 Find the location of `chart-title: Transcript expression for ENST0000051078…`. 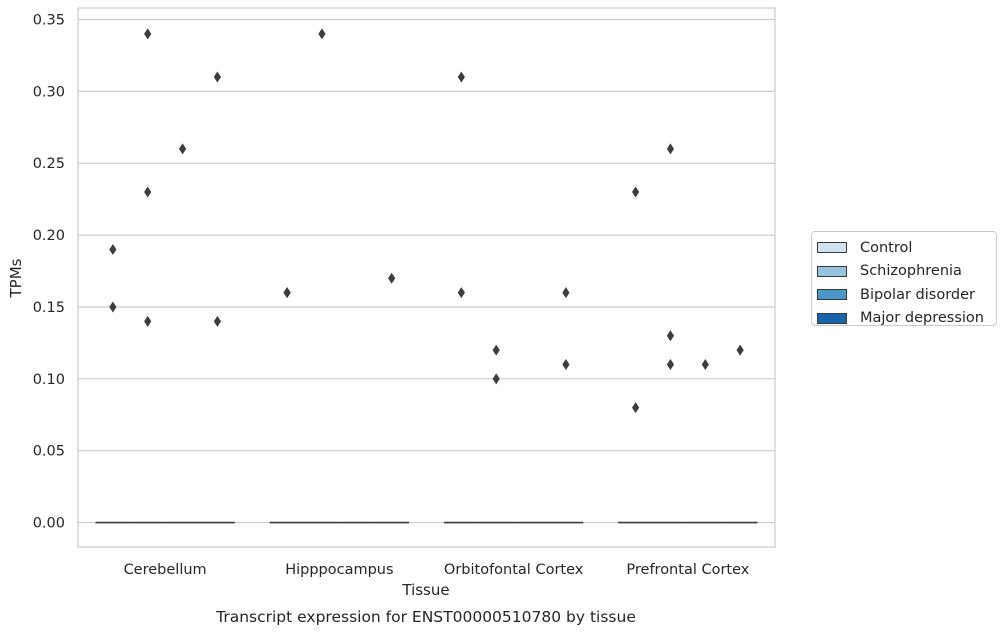

chart-title: Transcript expression for ENST0000051078… is located at coordinates (425, 617).